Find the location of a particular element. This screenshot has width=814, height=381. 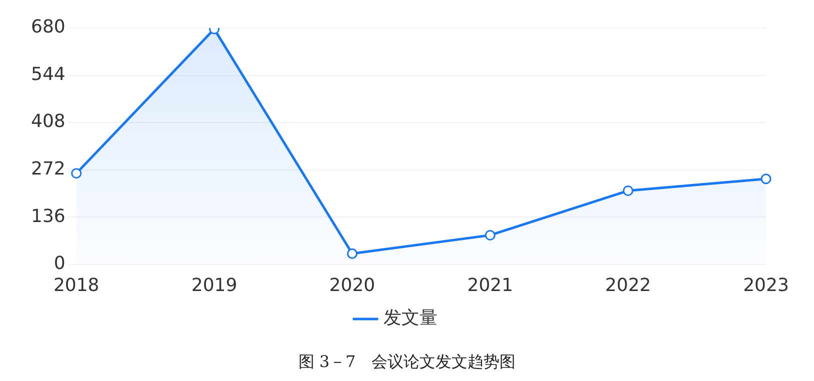

x-tick-label: 2023 is located at coordinates (766, 285).